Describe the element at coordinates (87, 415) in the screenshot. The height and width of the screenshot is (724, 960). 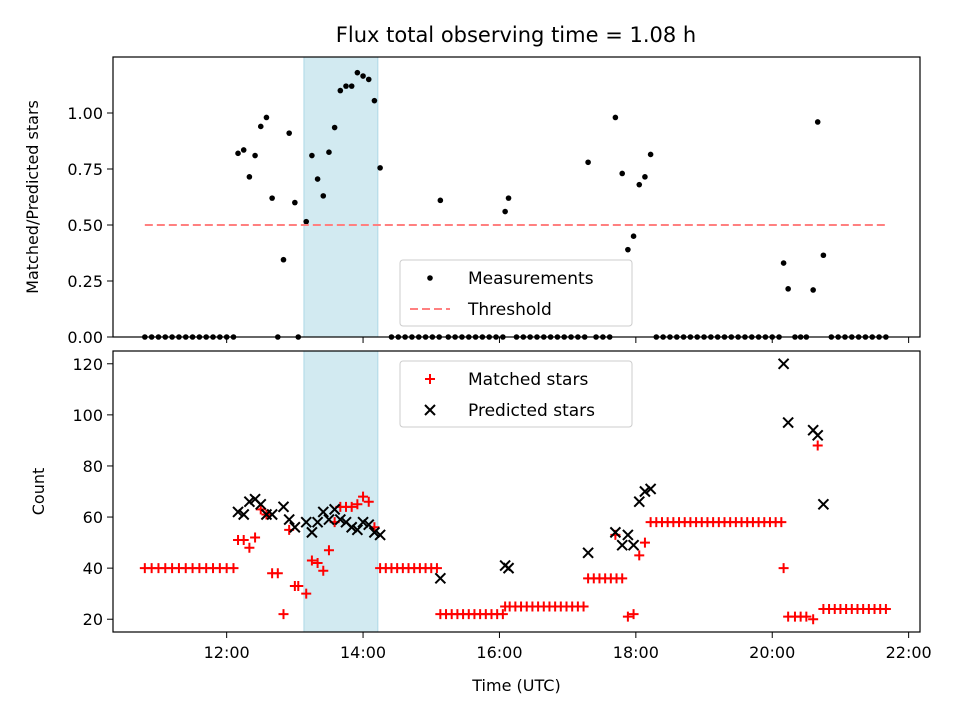
I see `y-tick-label: 100` at that location.